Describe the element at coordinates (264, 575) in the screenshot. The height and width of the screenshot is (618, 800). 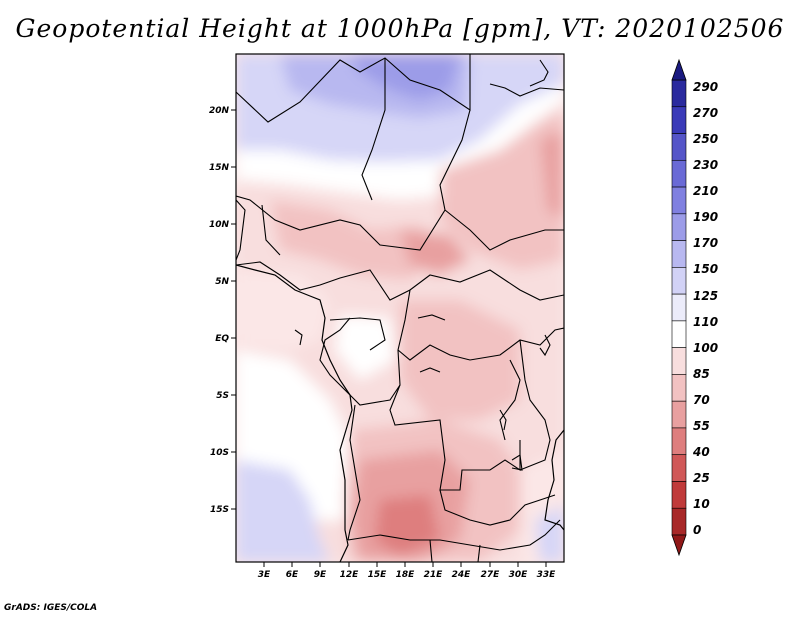
I see `lon-label: 3E` at that location.